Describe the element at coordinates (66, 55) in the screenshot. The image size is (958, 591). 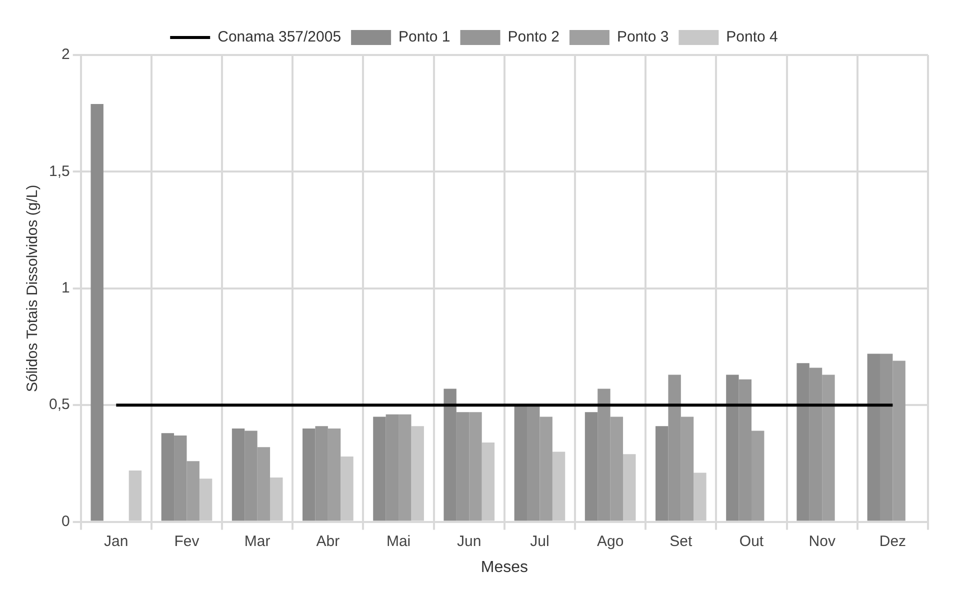
I see `y-tick-label: 2` at that location.